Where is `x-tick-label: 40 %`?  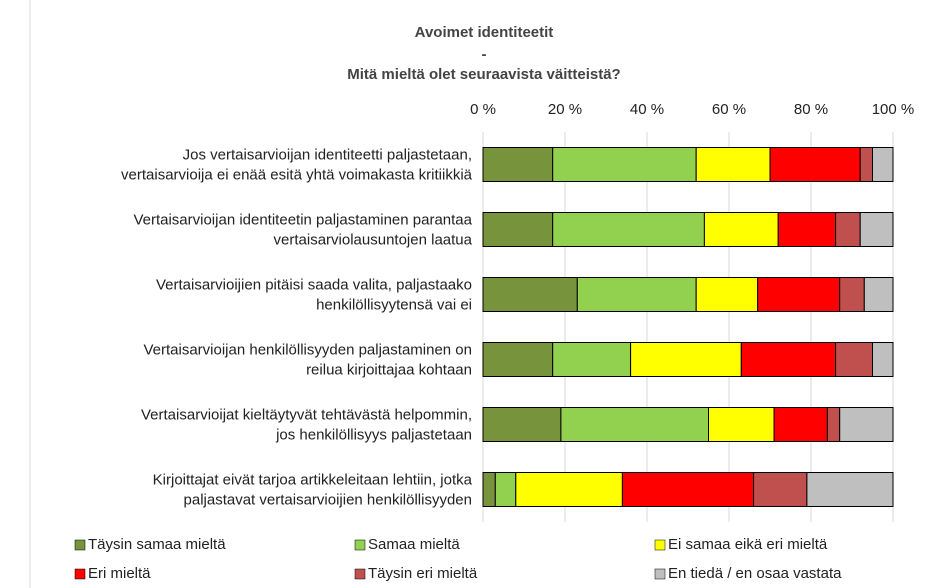 x-tick-label: 40 % is located at coordinates (647, 109).